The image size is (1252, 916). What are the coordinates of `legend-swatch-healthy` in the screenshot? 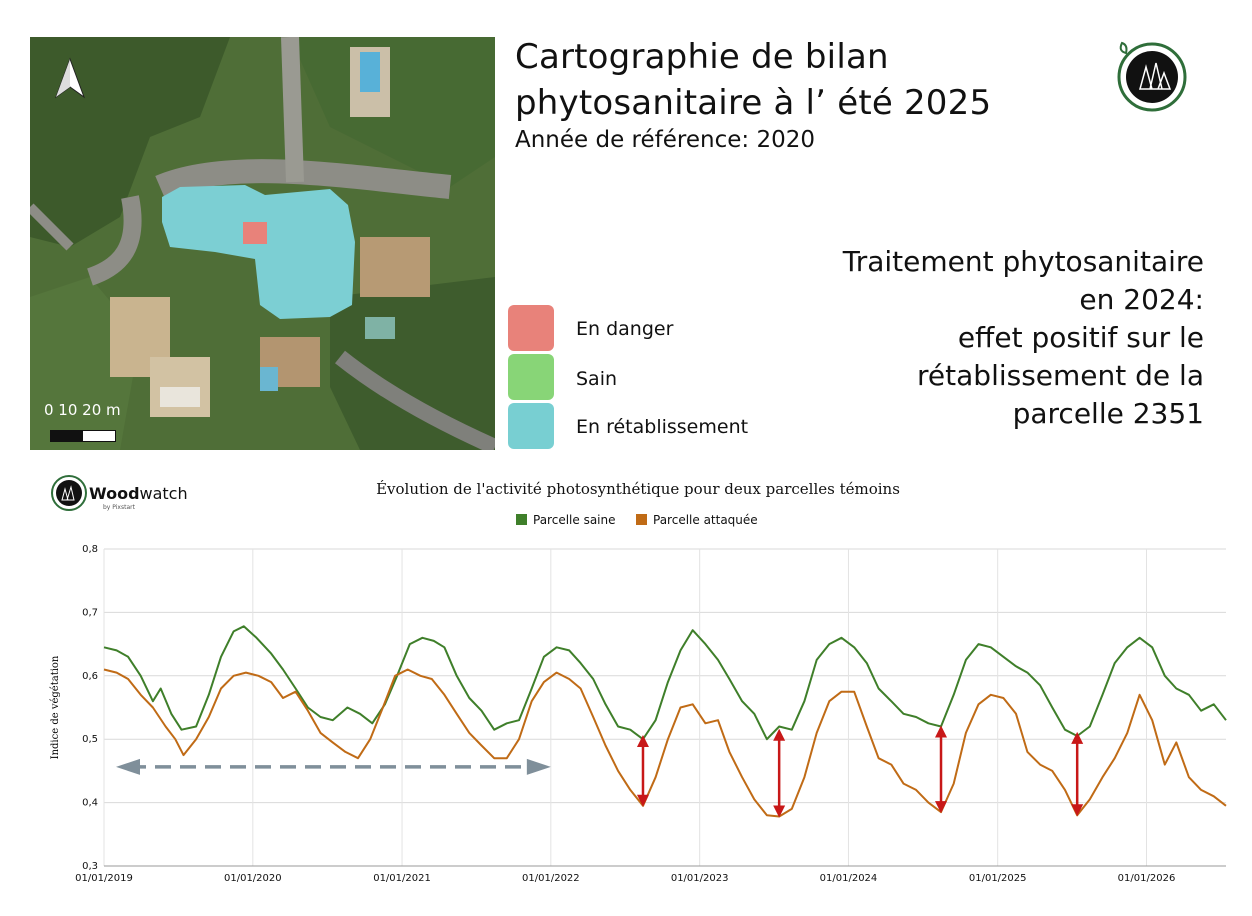 It's located at (521, 519).